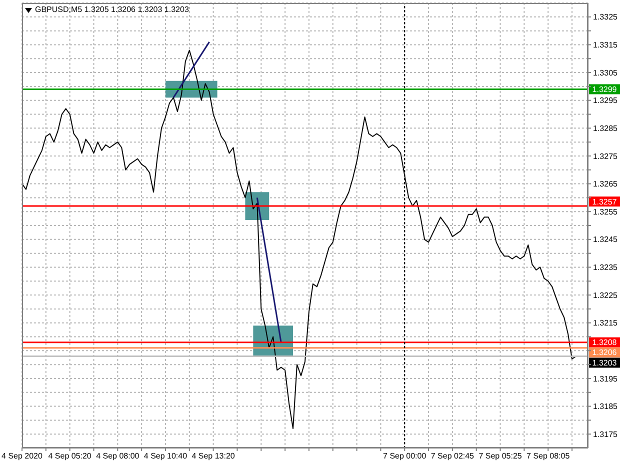 Image resolution: width=620 pixels, height=465 pixels. I want to click on y-tick-label: 1.3215, so click(605, 323).